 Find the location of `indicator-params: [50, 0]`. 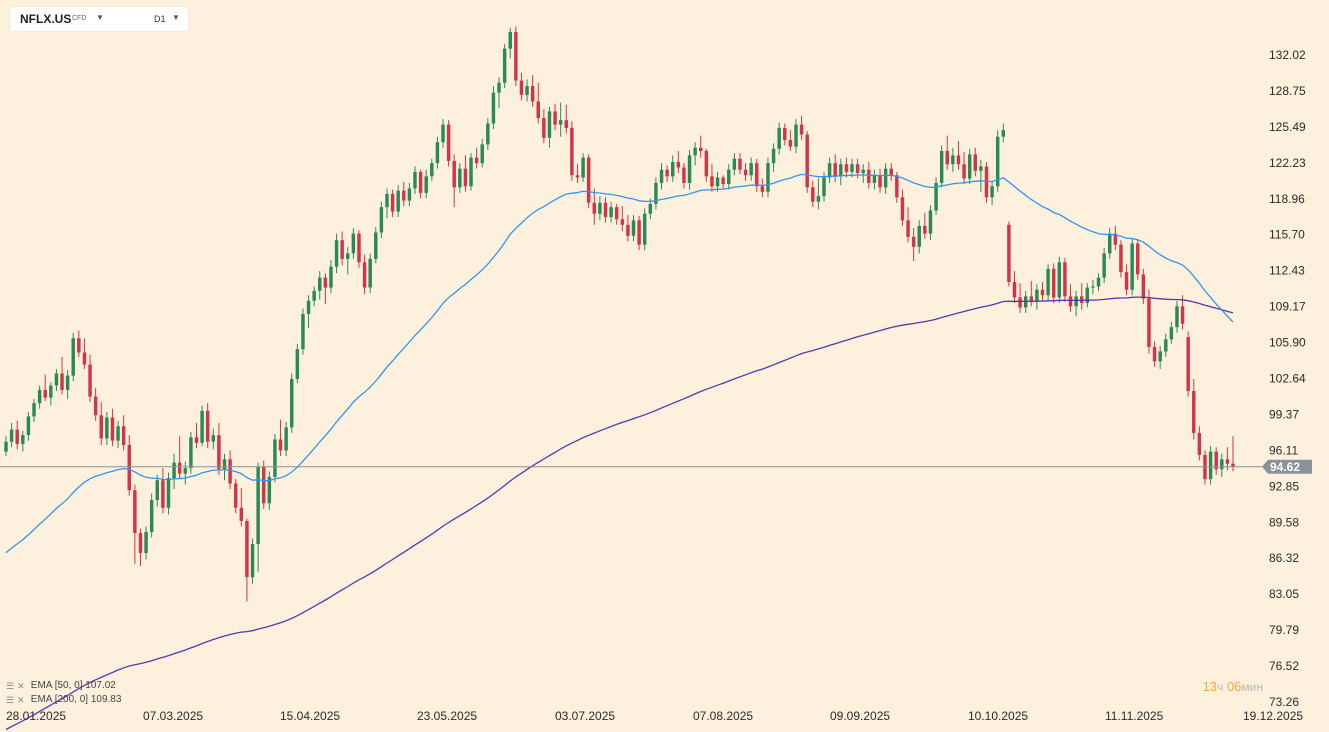

indicator-params: [50, 0] is located at coordinates (68, 685).